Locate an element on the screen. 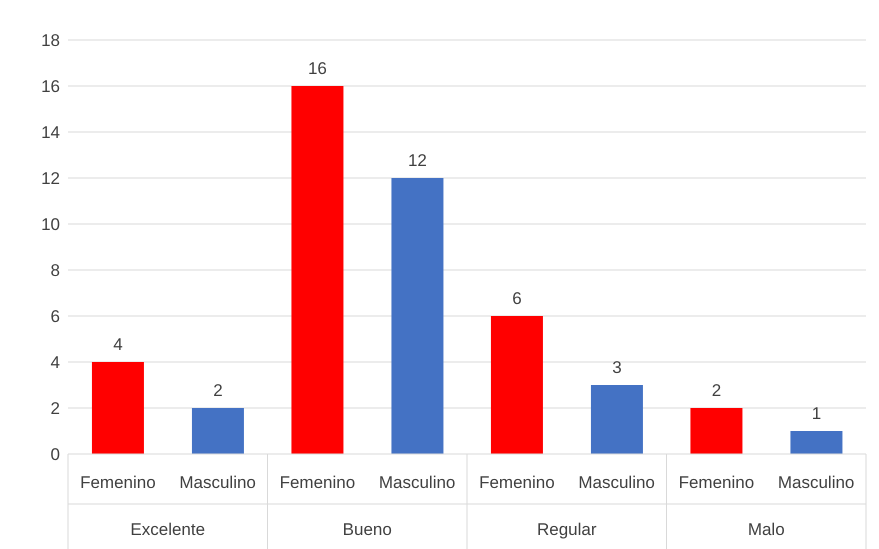 This screenshot has width=879, height=549. y-tick-label: 4 is located at coordinates (55, 362).